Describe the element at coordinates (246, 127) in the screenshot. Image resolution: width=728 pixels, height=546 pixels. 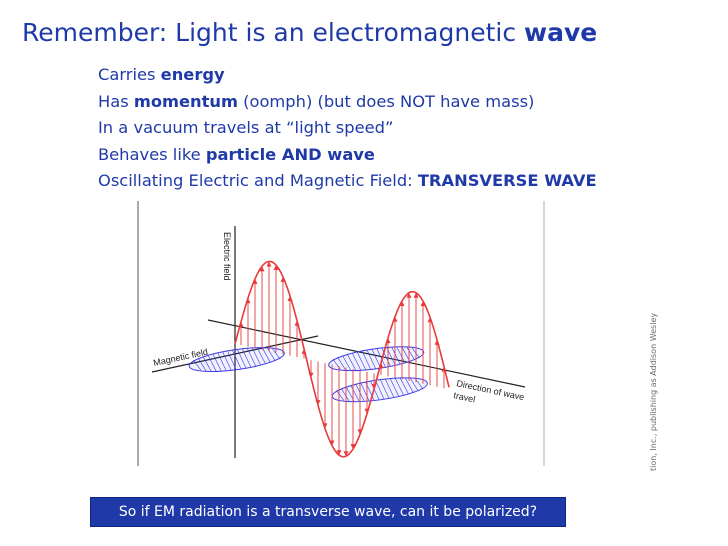
I see `bullet-light-speed: In a vacuum travels at “light speed”` at that location.